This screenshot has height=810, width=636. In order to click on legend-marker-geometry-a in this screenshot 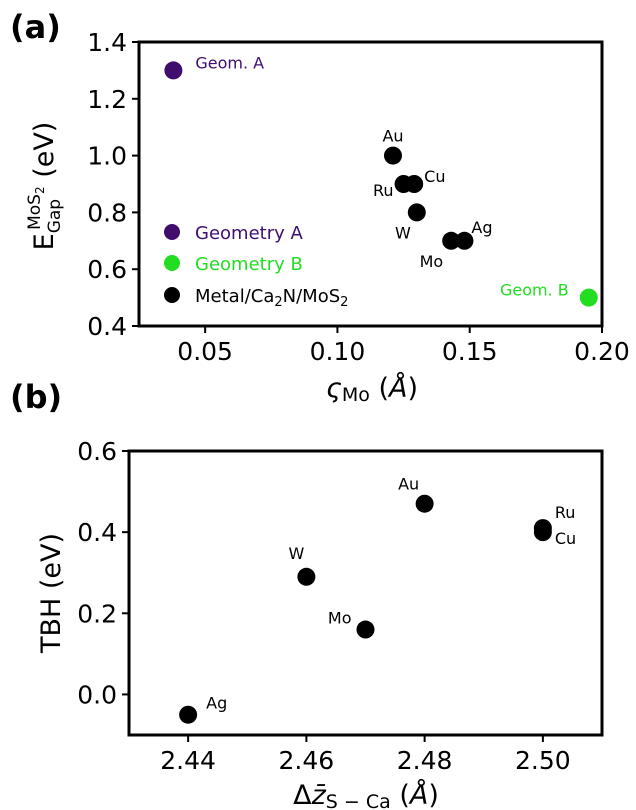, I will do `click(172, 232)`.